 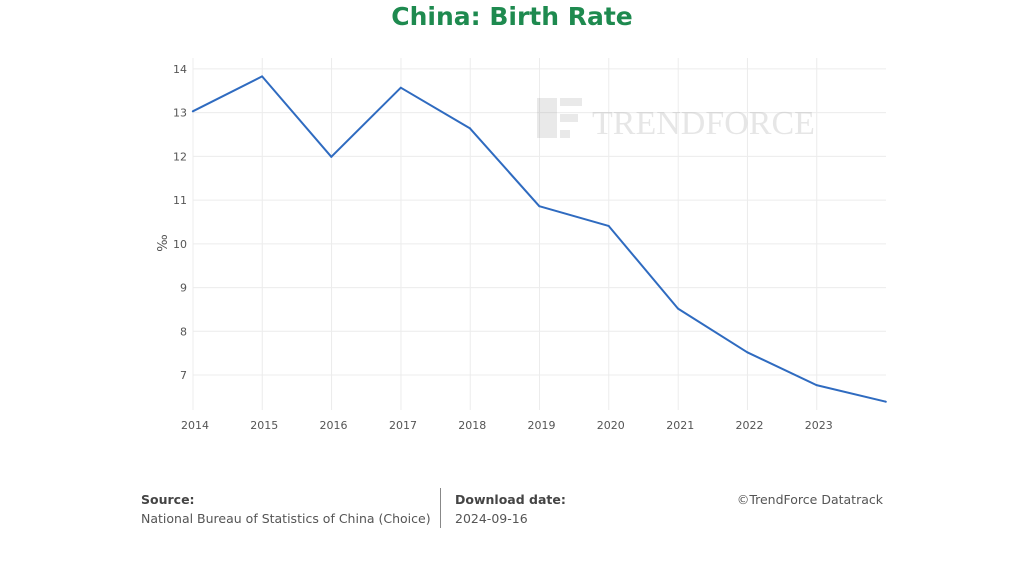 What do you see at coordinates (264, 425) in the screenshot?
I see `x-tick-label: 2015` at bounding box center [264, 425].